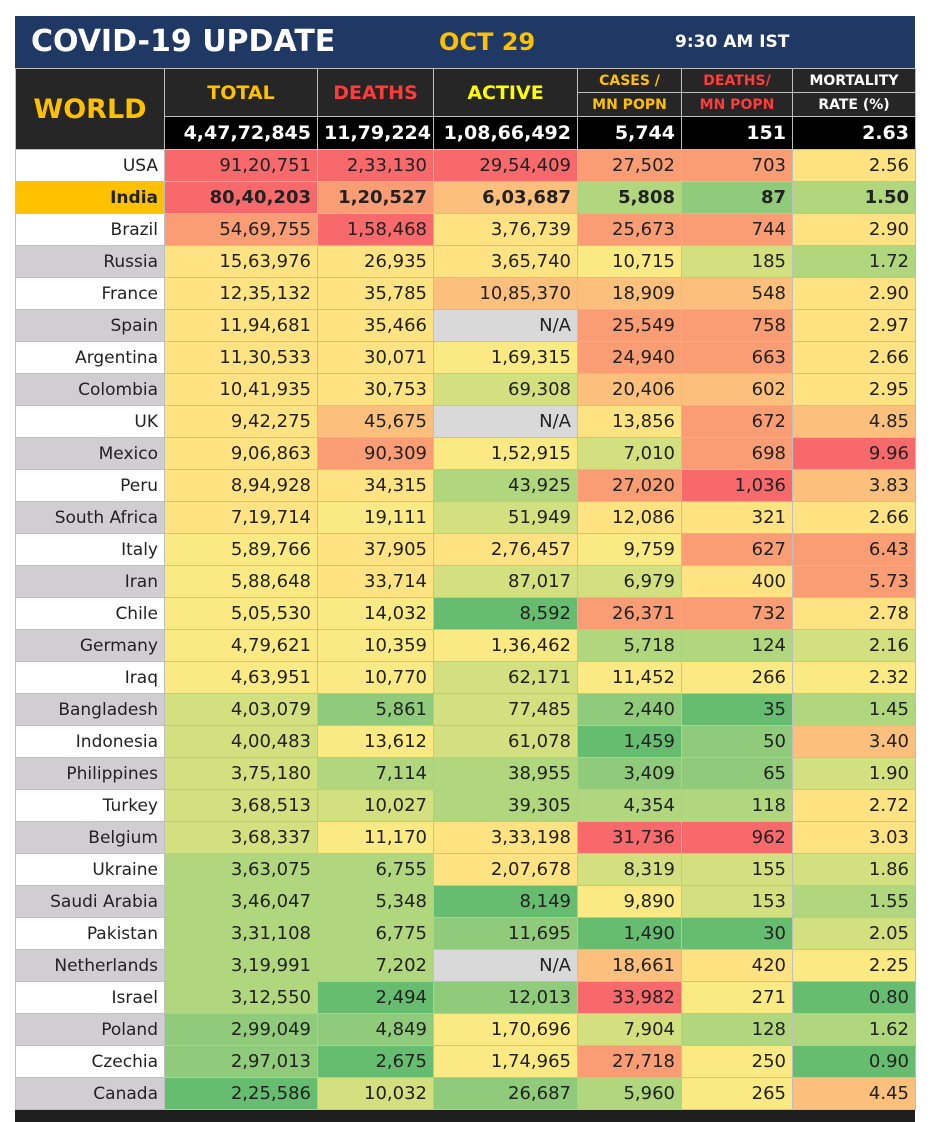 The height and width of the screenshot is (1122, 934). I want to click on country-name: Iraq, so click(90, 677).